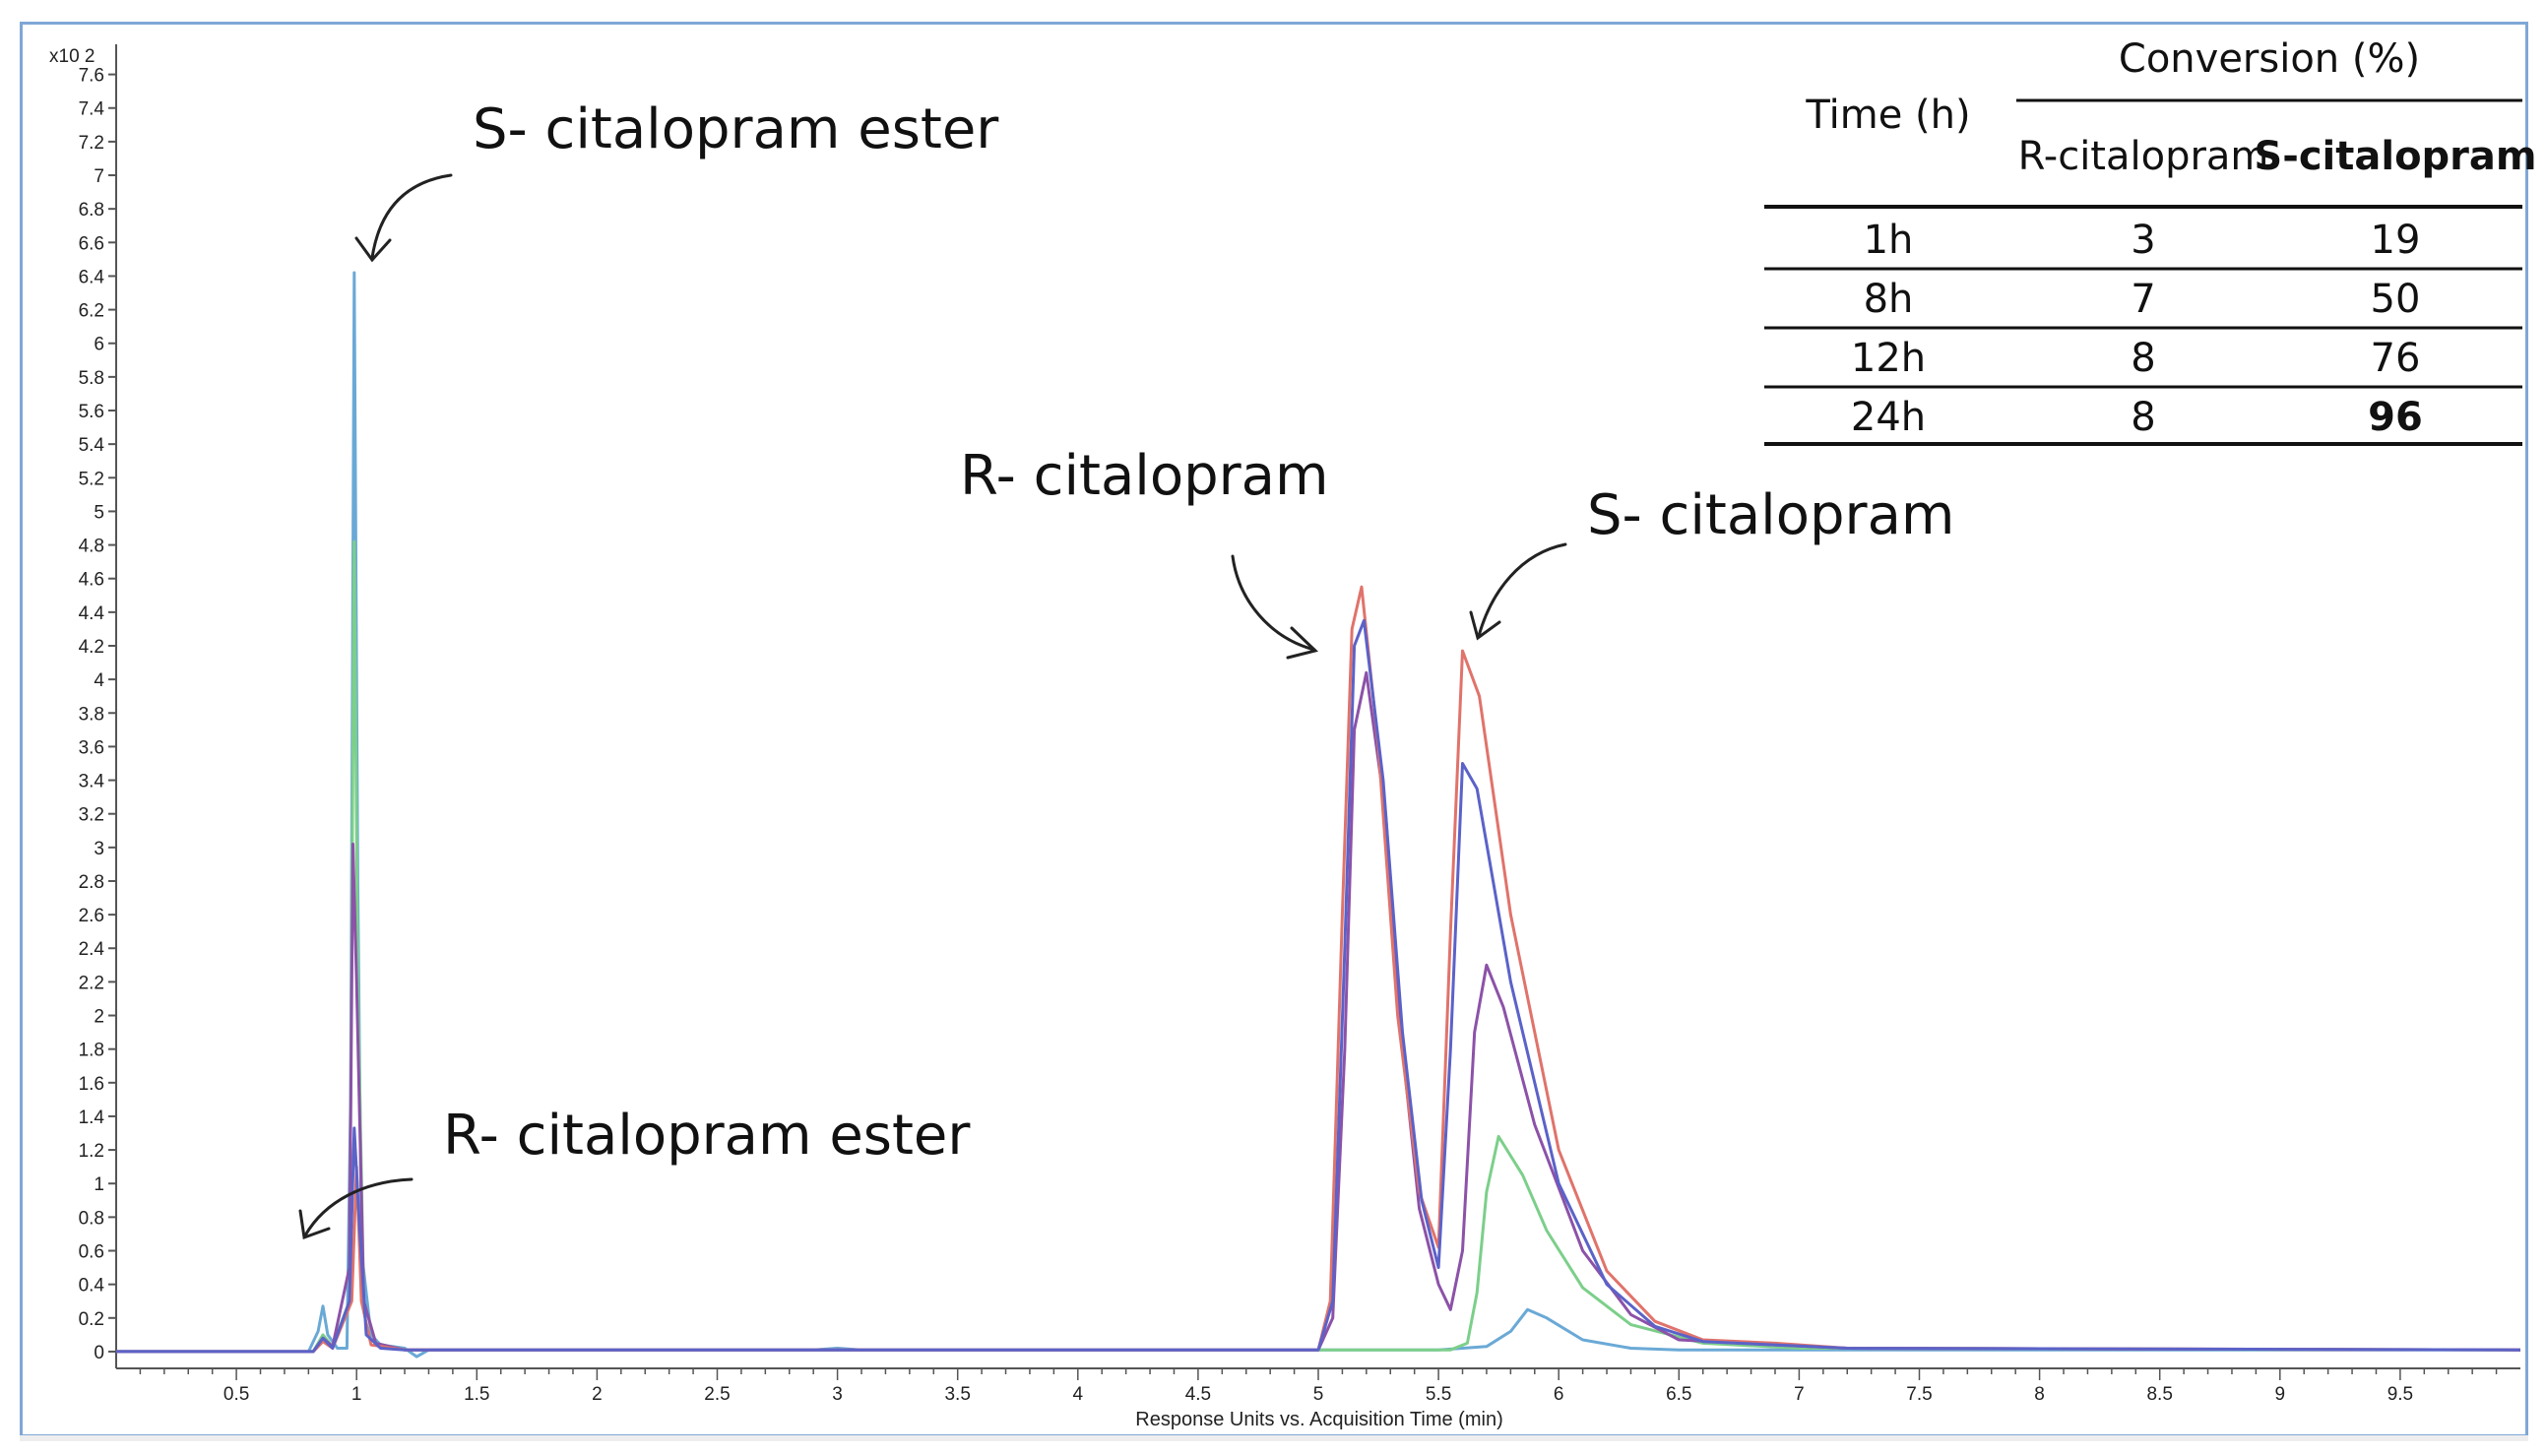 Image resolution: width=2546 pixels, height=1456 pixels. What do you see at coordinates (1485, 625) in the screenshot?
I see `arrow-s-citalopram-head` at bounding box center [1485, 625].